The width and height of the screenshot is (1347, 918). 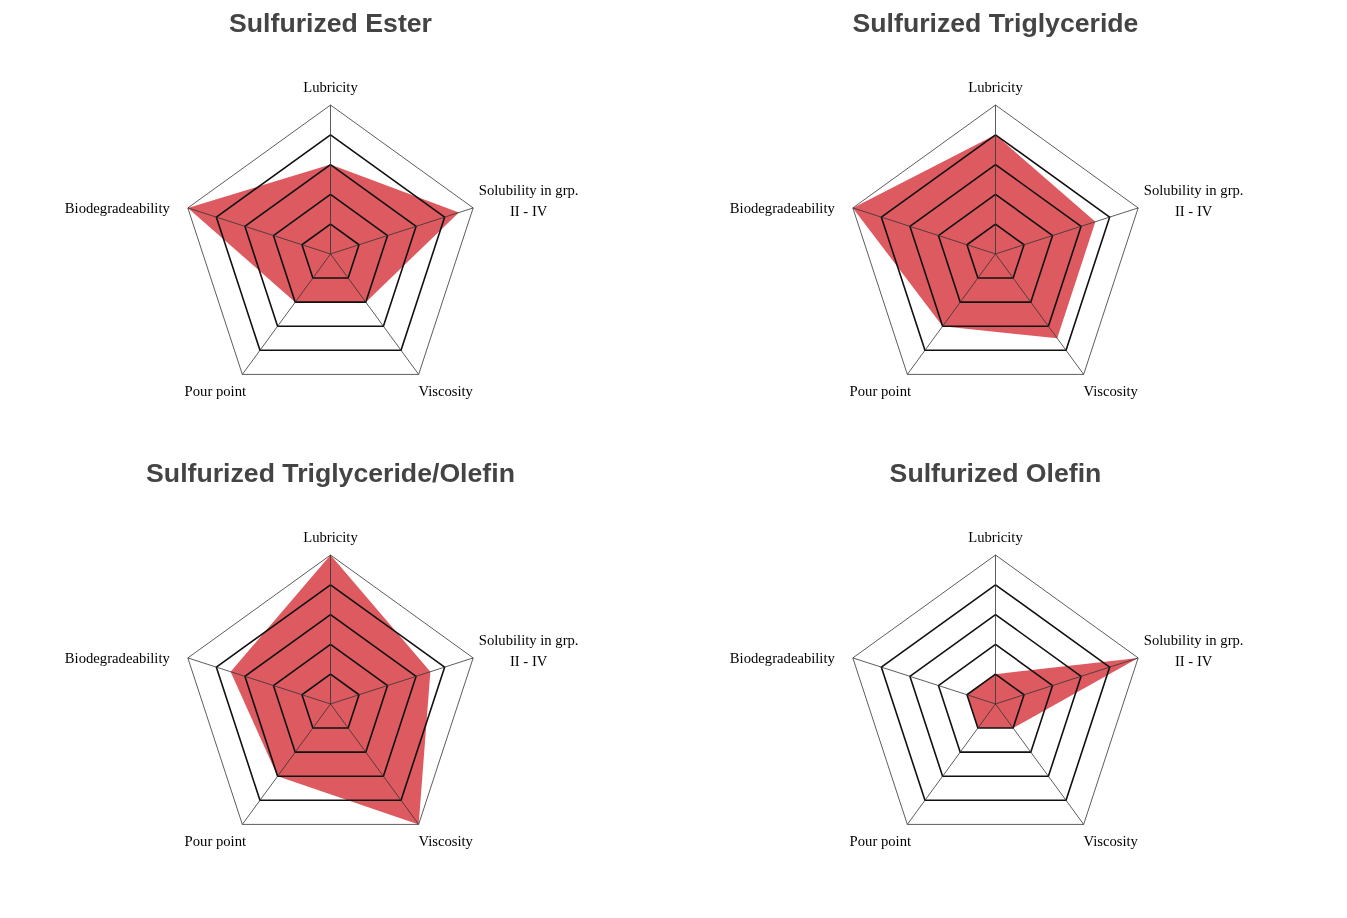 I want to click on chart-title: Sulfurized Olefin, so click(x=995, y=472).